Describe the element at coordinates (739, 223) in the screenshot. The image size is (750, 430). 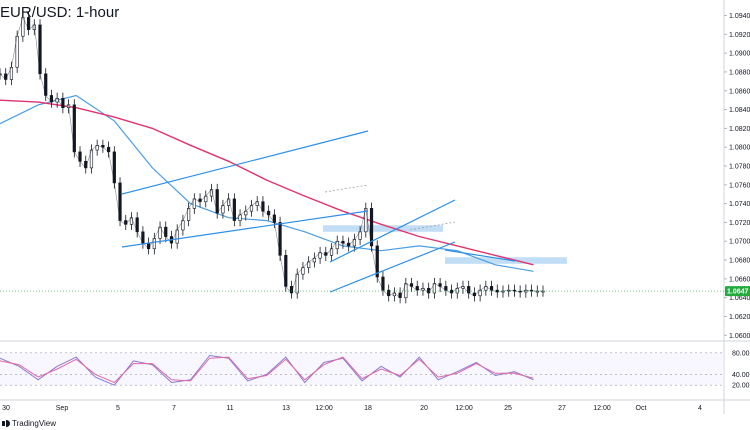
I see `price-tick-label: 1.07200` at that location.